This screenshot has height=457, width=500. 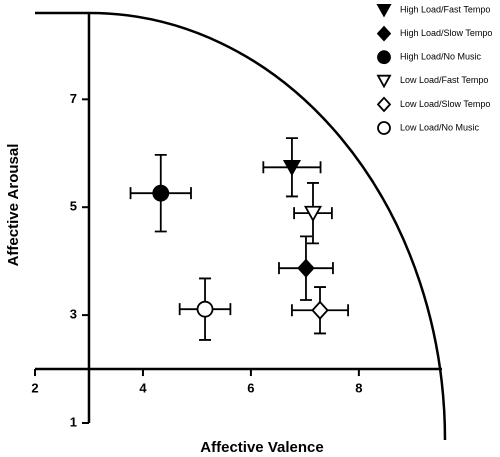 I want to click on x-axis-title: Affective Valence, so click(x=261, y=447).